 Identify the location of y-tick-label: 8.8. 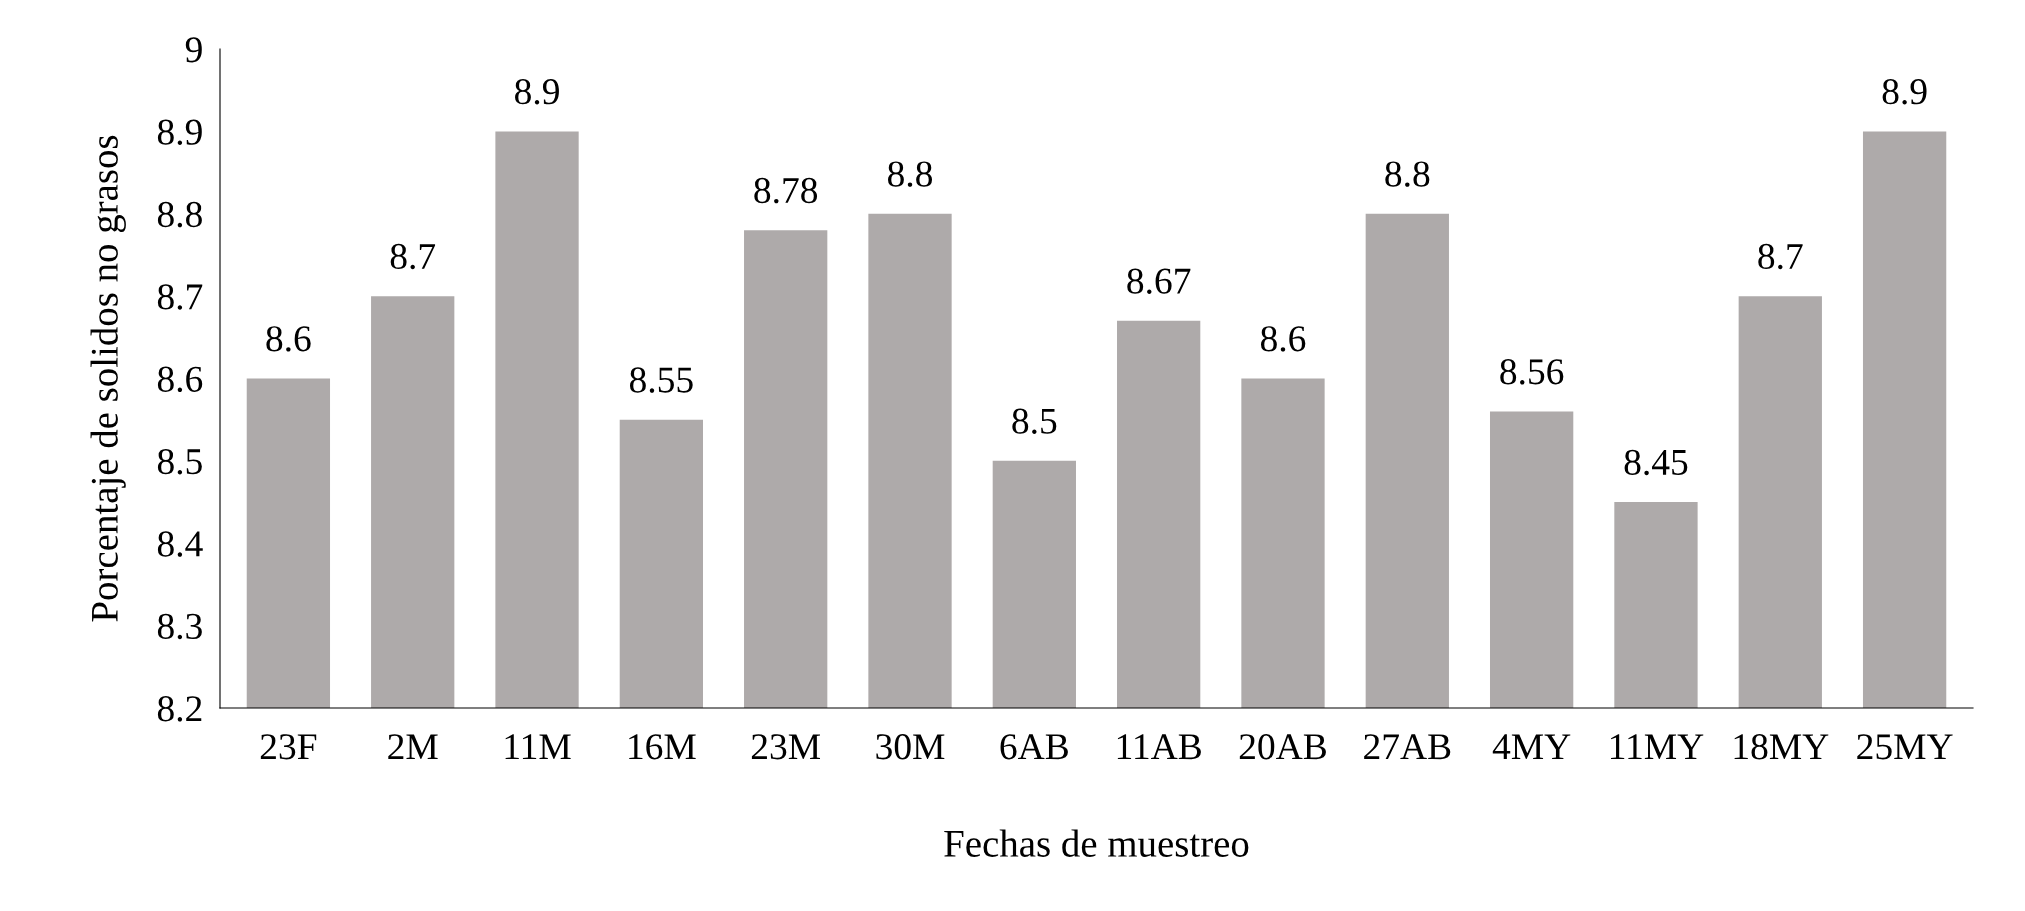
(179, 214).